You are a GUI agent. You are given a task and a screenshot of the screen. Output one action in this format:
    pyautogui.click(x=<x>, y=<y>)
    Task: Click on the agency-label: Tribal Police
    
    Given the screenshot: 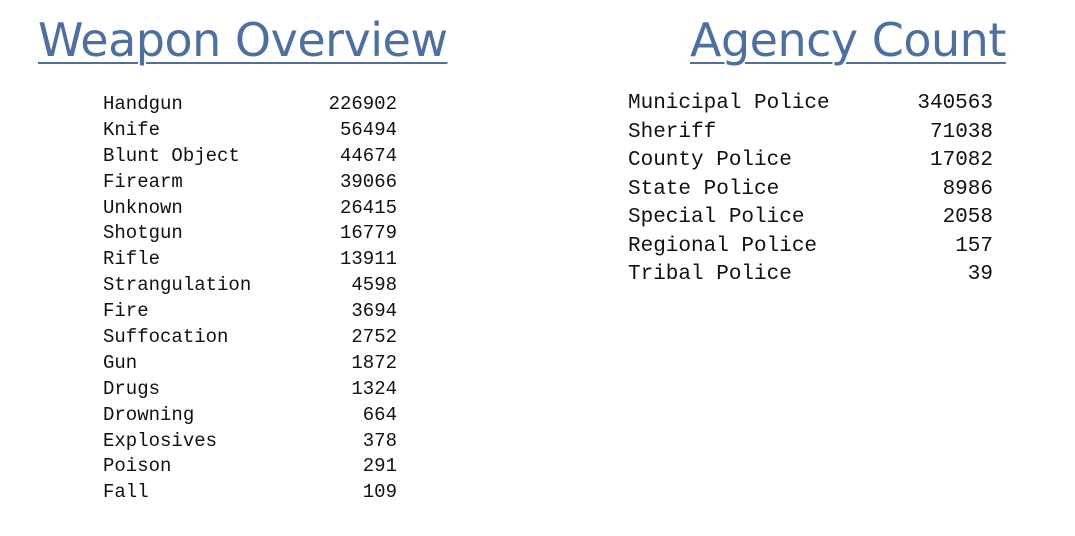 What is the action you would take?
    pyautogui.click(x=710, y=274)
    